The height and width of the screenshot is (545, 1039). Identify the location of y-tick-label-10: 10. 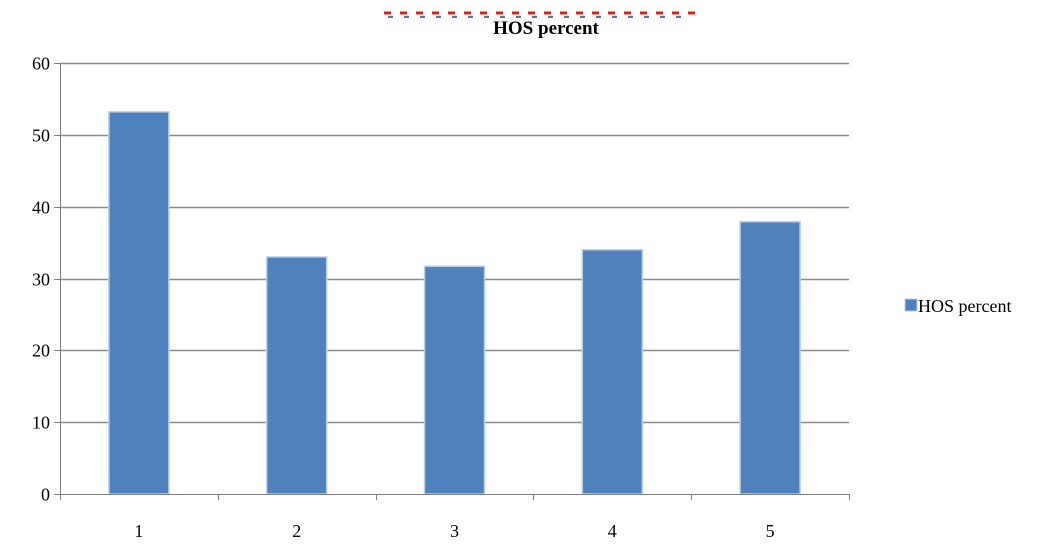
(41, 423).